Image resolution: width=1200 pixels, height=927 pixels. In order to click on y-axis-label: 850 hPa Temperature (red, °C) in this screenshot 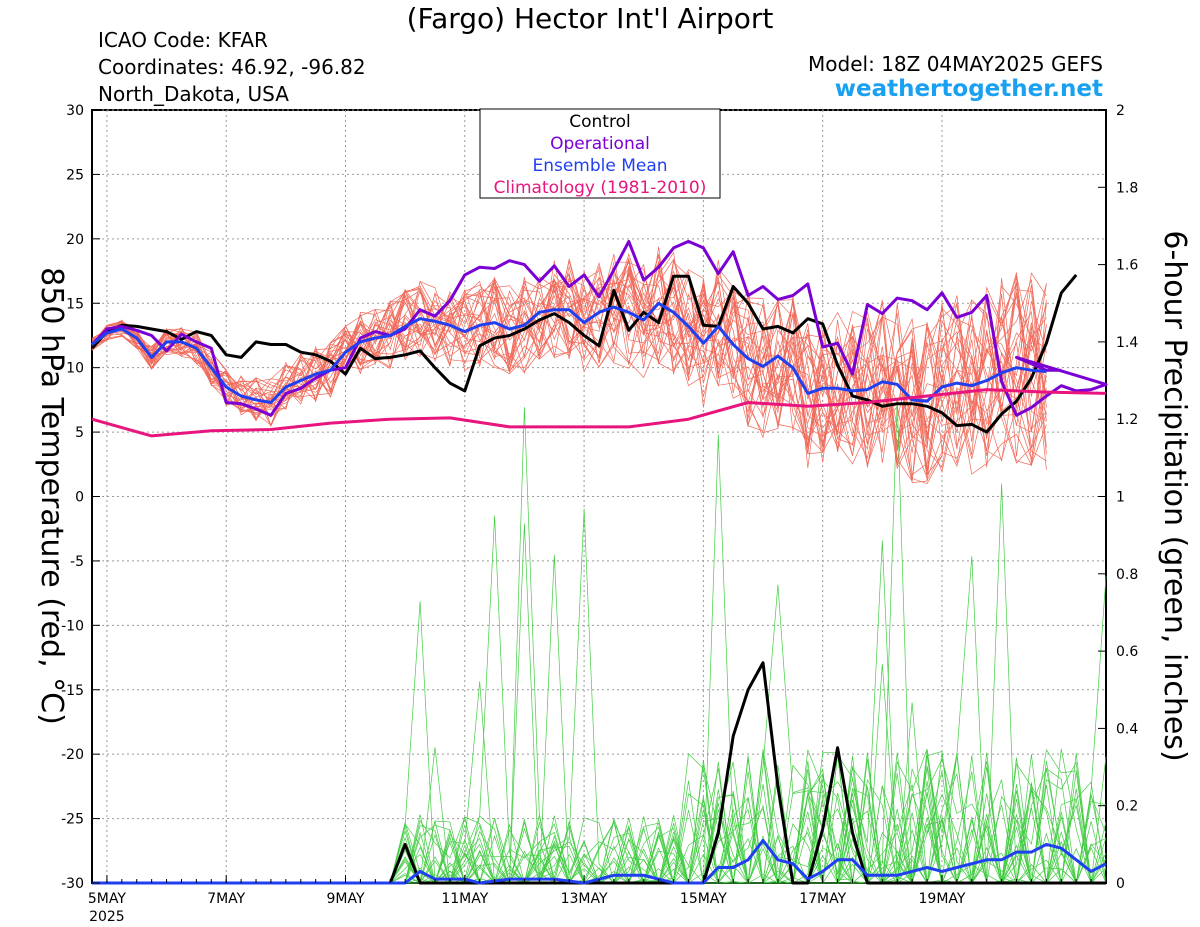, I will do `click(51, 496)`.